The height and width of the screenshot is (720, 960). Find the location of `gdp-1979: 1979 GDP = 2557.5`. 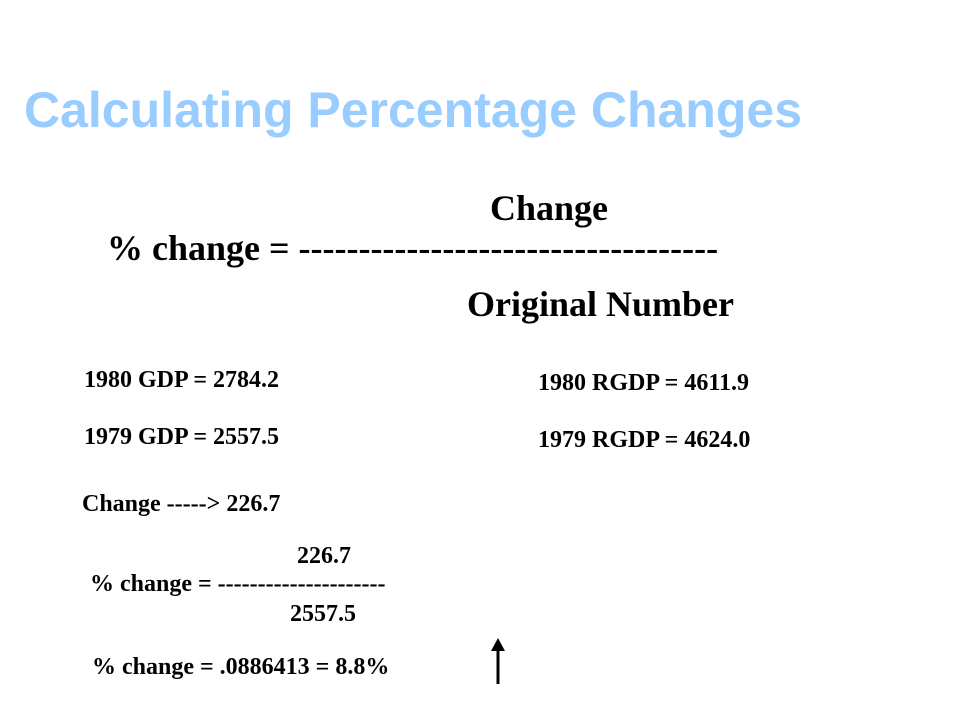

gdp-1979: 1979 GDP = 2557.5 is located at coordinates (182, 437).